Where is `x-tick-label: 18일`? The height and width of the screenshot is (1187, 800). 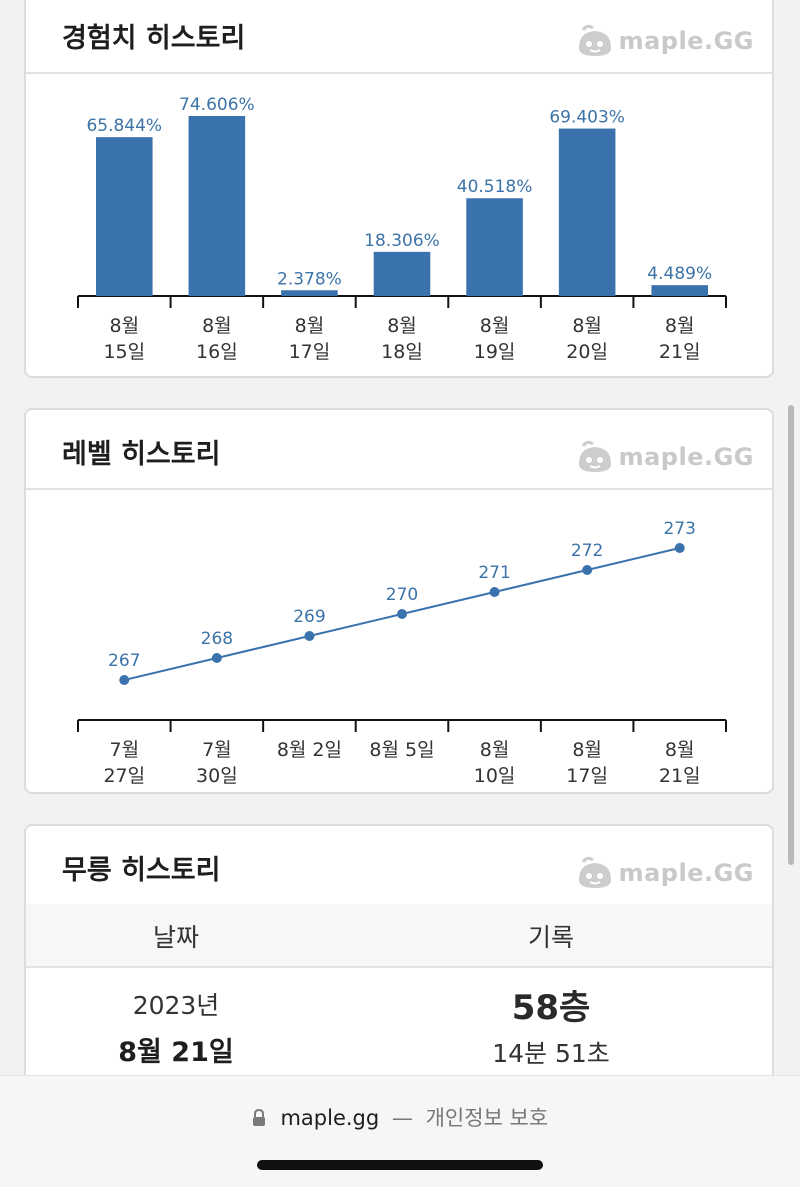
x-tick-label: 18일 is located at coordinates (402, 352).